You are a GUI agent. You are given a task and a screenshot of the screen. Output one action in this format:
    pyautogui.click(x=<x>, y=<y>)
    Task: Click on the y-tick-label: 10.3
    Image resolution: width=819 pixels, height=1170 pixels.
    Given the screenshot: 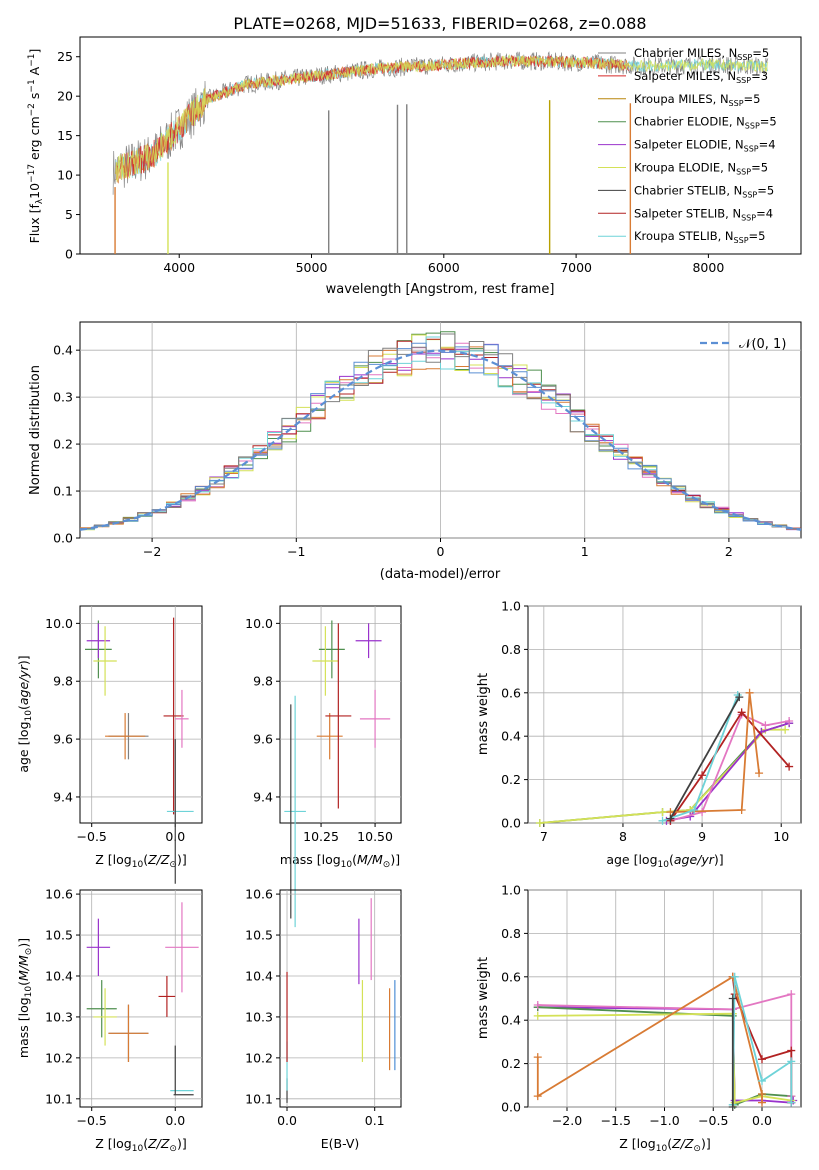 What is the action you would take?
    pyautogui.click(x=259, y=1016)
    